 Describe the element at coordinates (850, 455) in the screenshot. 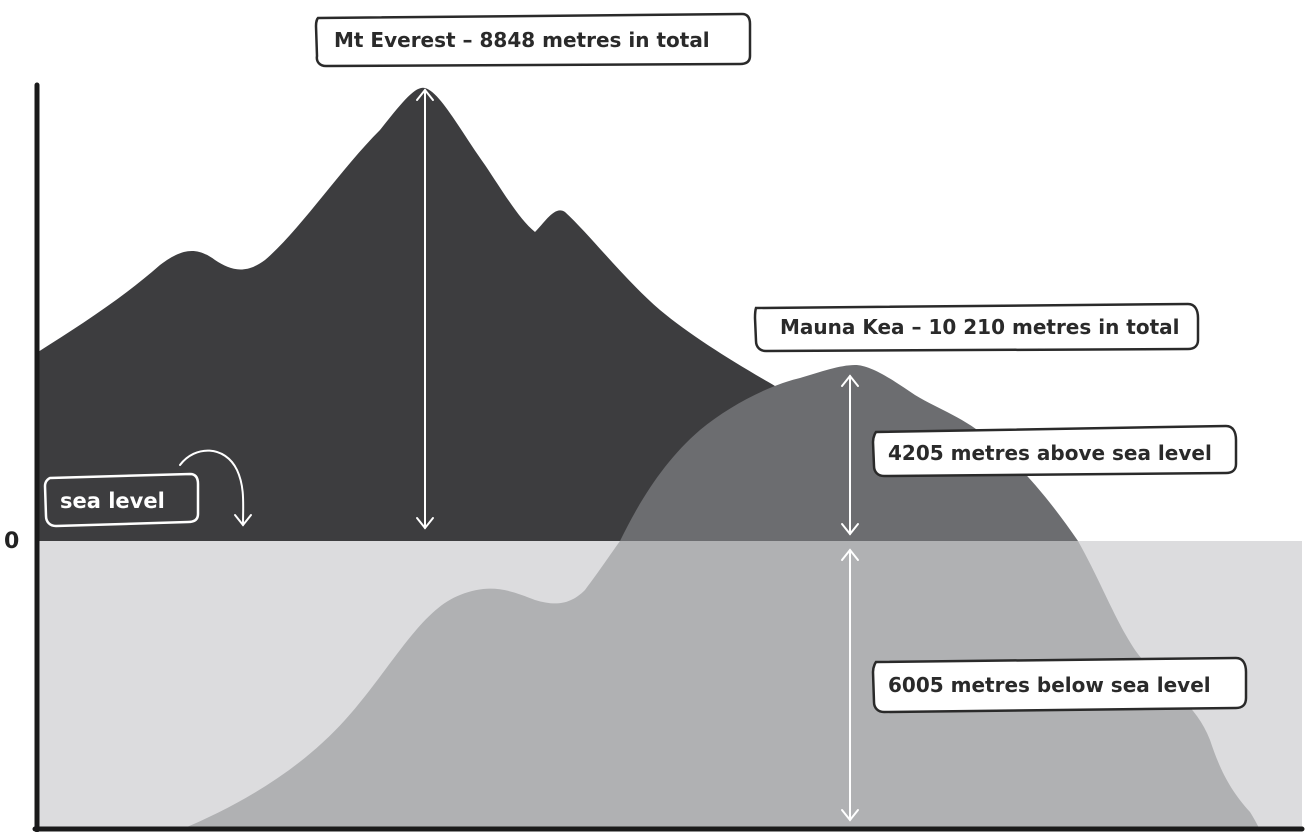

I see `above-sea-level-arrow` at that location.